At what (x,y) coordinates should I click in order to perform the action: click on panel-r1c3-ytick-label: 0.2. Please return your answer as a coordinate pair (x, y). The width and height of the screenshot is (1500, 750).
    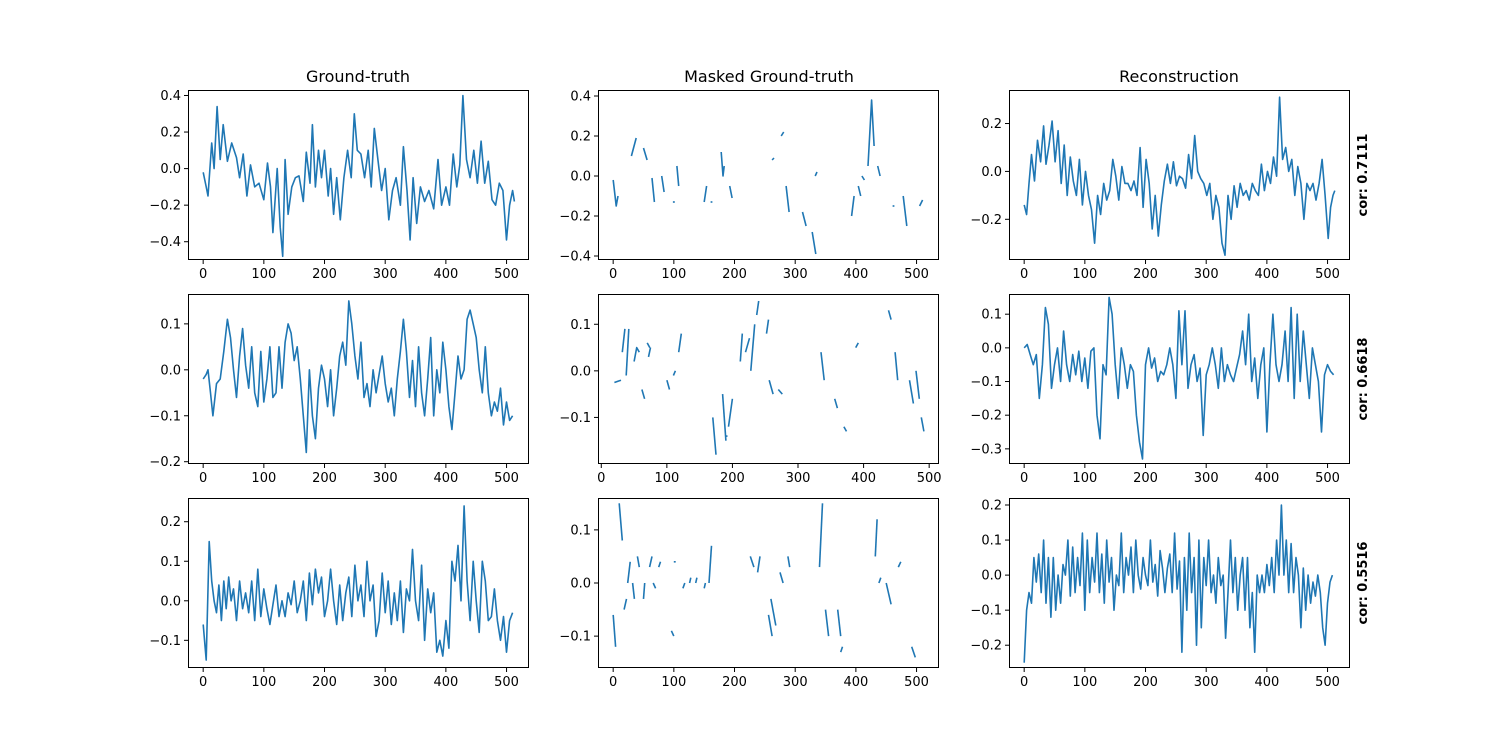
    Looking at the image, I should click on (991, 124).